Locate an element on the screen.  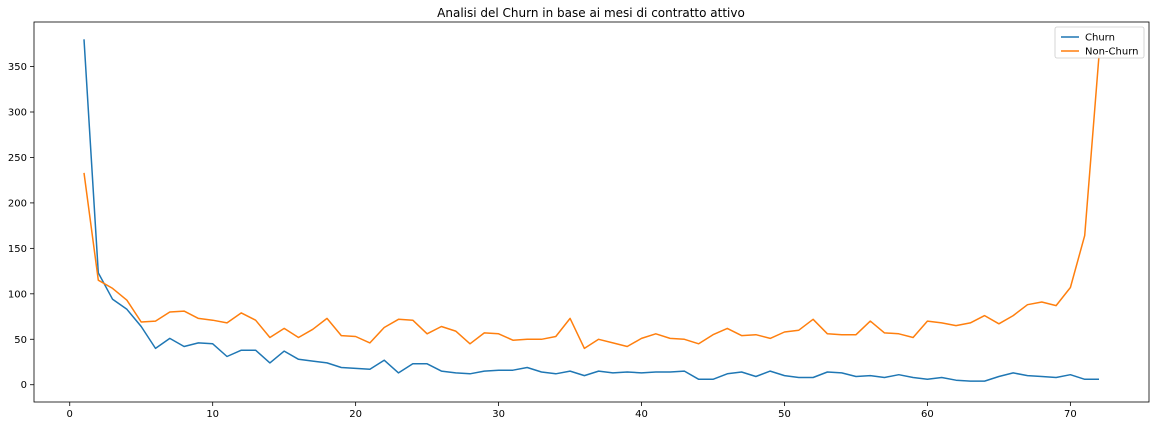
x-tick-label: 60 is located at coordinates (927, 414).